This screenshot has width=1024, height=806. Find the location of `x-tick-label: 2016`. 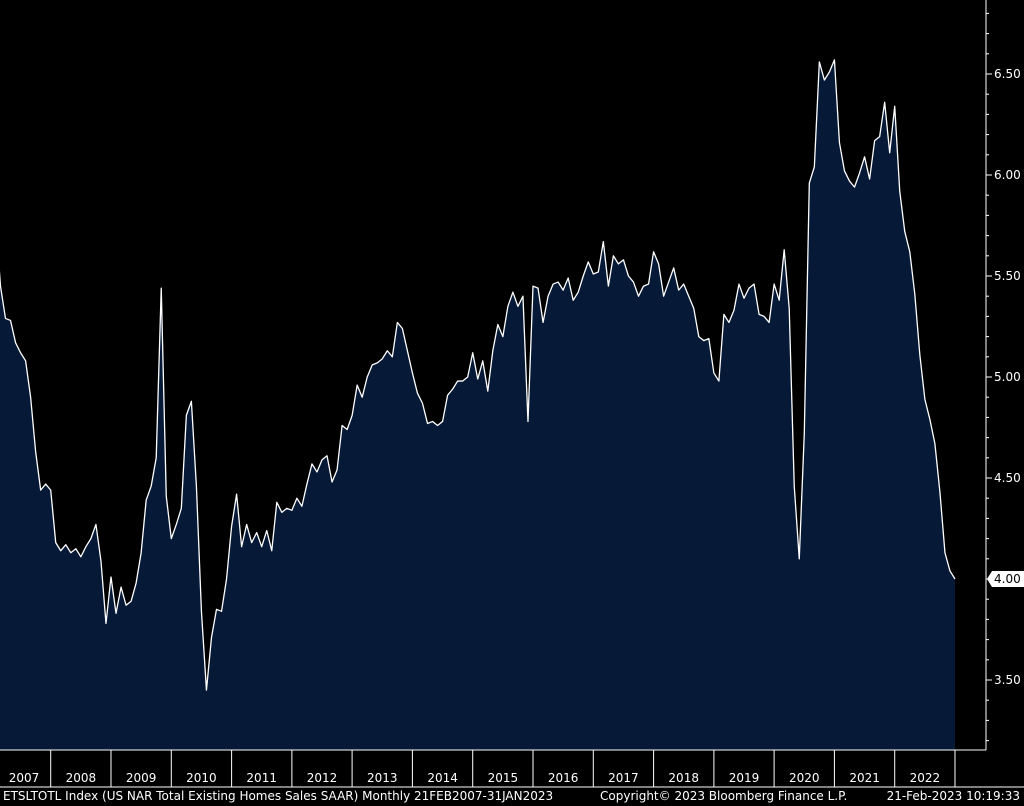

x-tick-label: 2016 is located at coordinates (563, 778).